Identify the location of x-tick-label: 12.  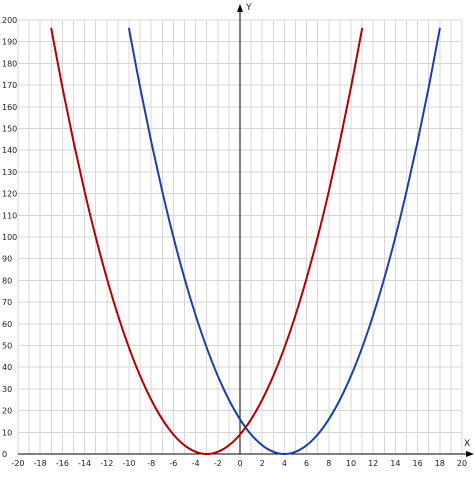
(373, 463).